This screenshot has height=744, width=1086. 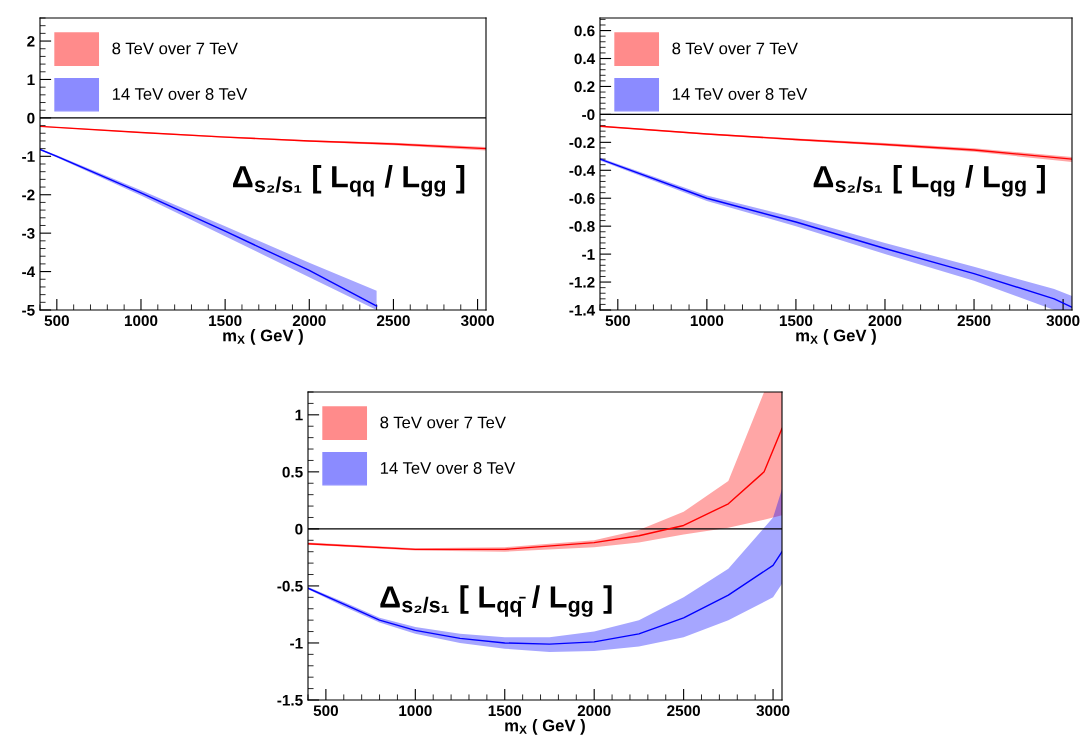 I want to click on y-tick-label: -4, so click(x=29, y=272).